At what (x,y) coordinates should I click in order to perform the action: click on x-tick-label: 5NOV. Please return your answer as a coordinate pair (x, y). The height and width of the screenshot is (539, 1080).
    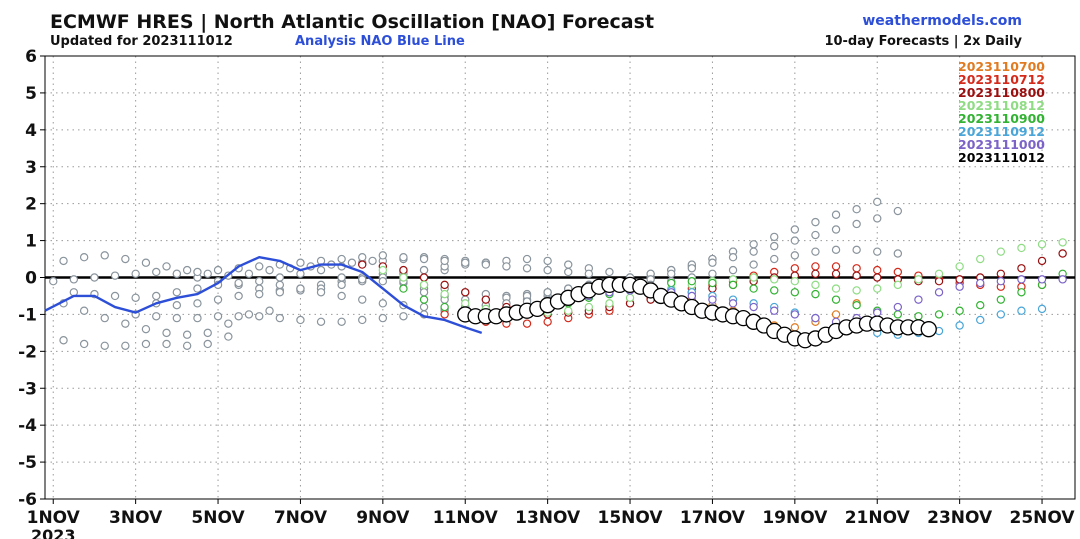
    Looking at the image, I should click on (218, 518).